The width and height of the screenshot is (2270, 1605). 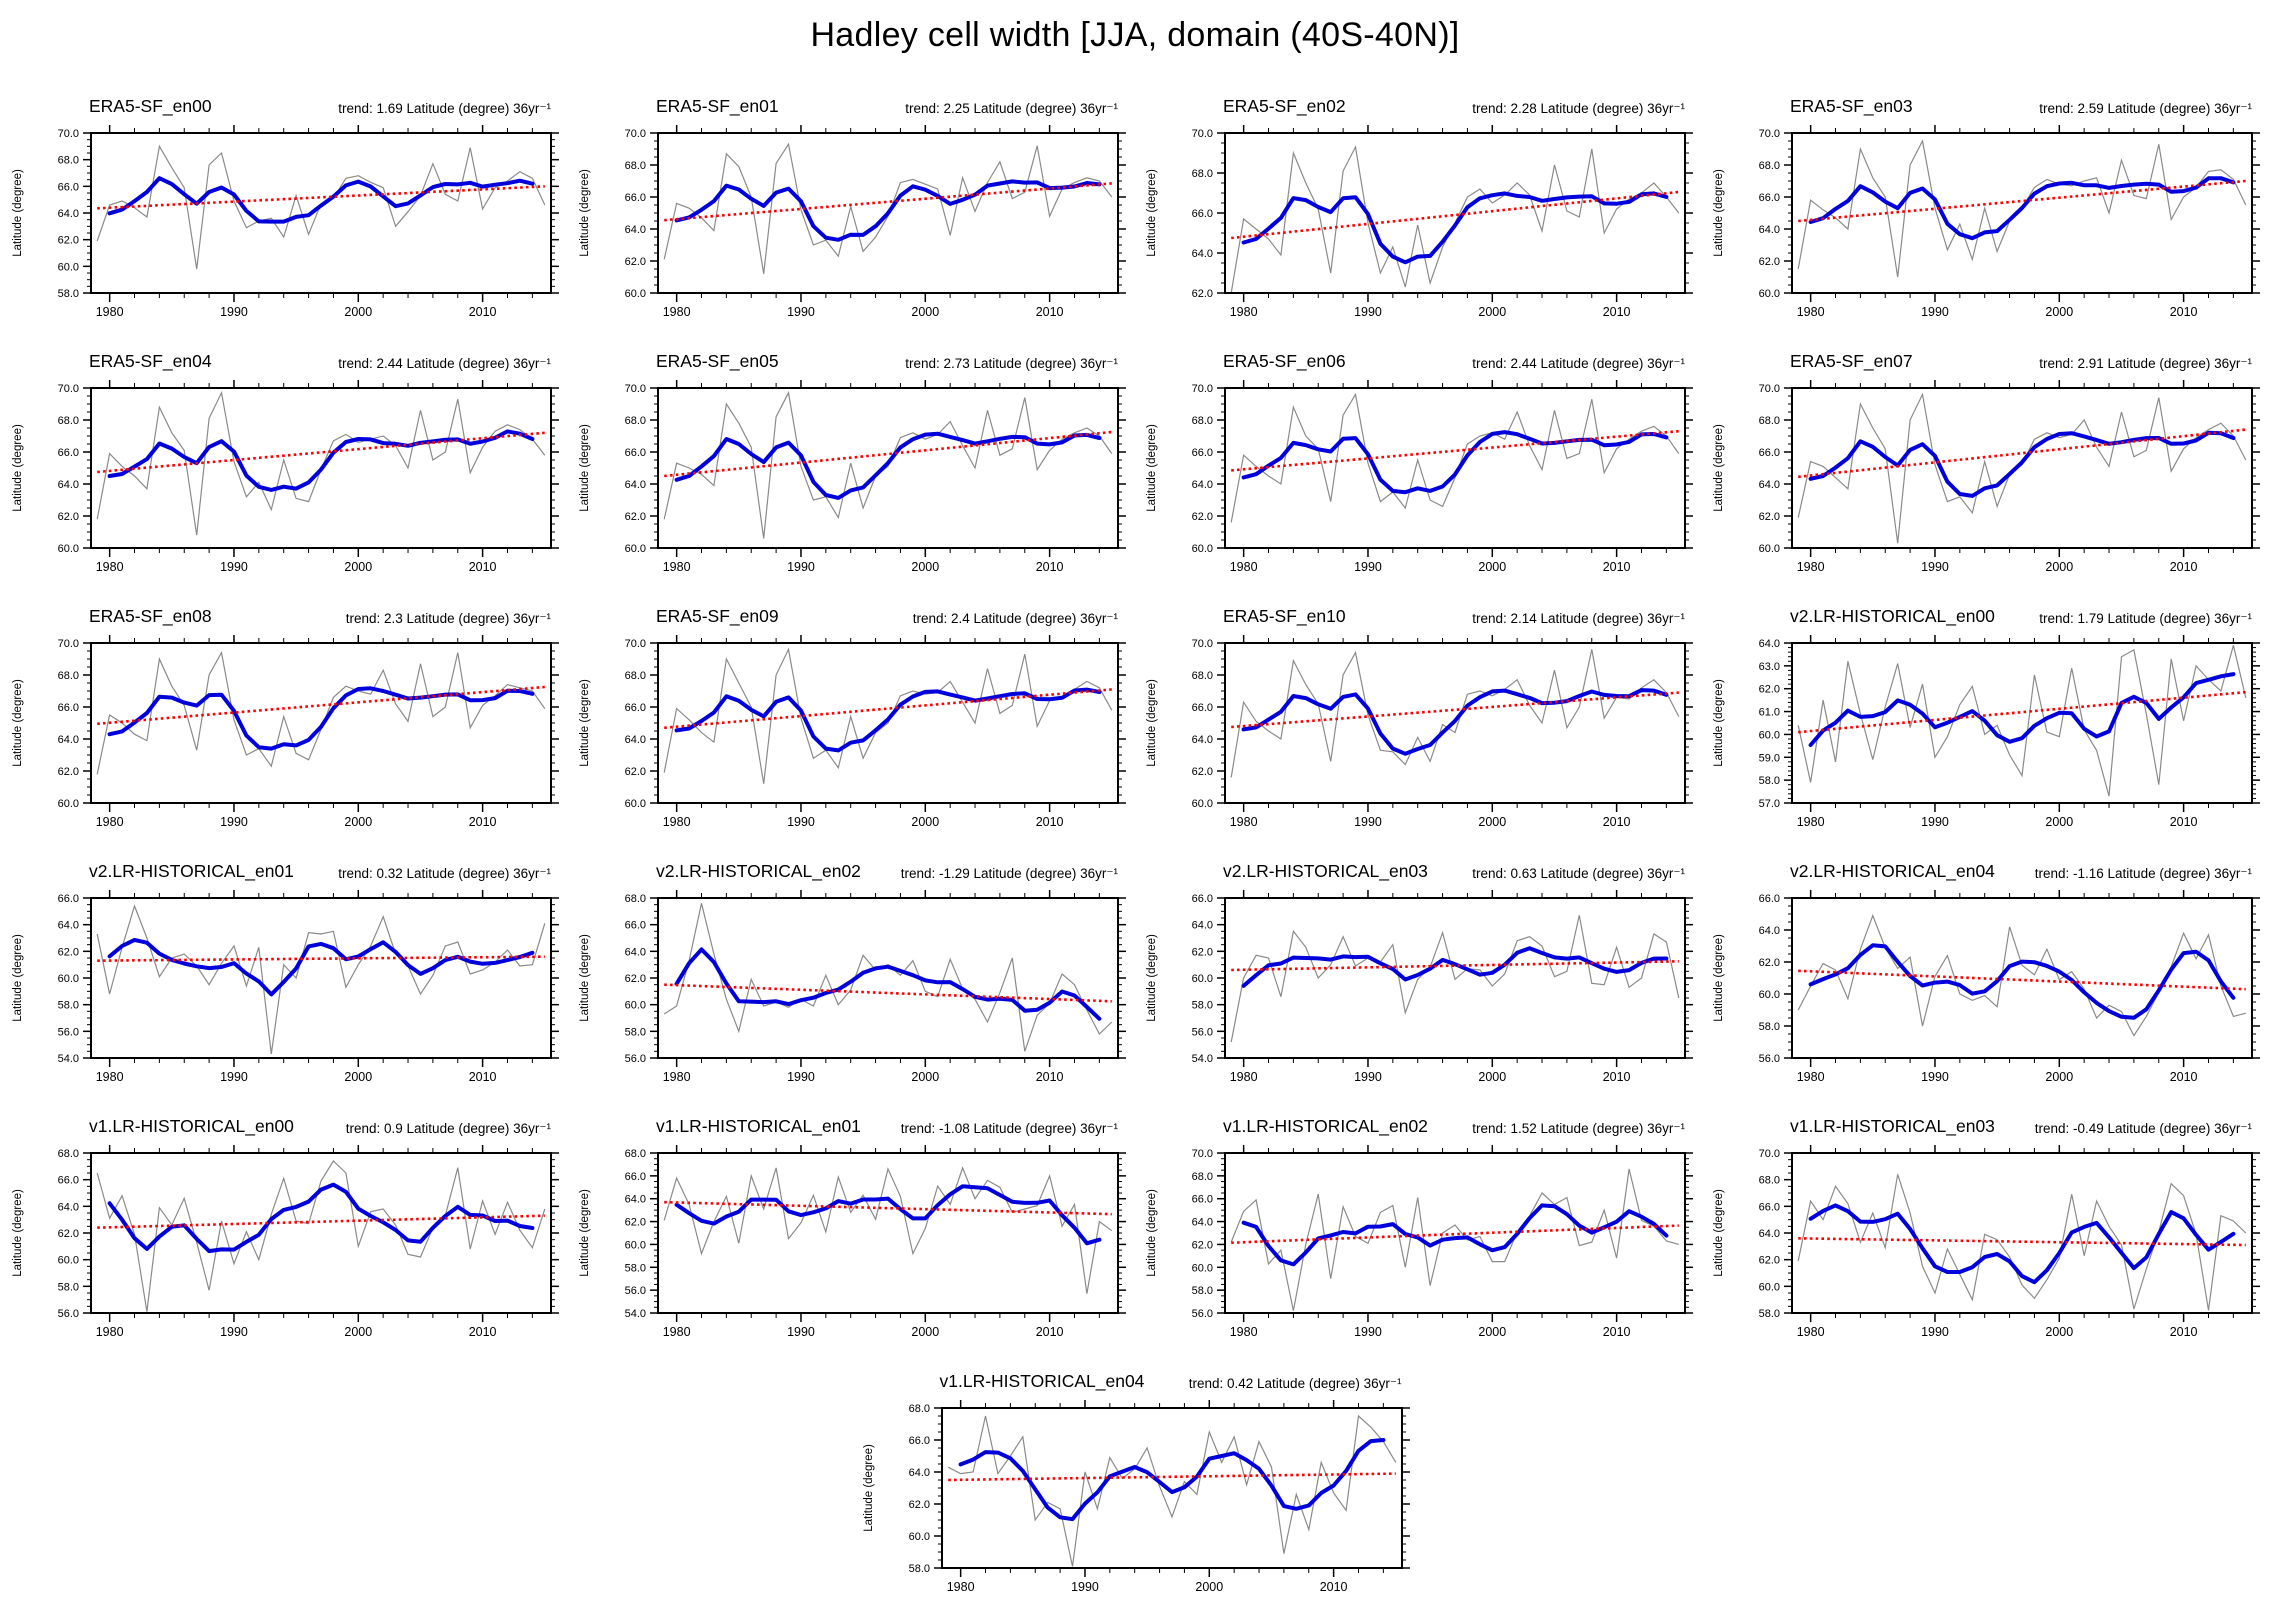 What do you see at coordinates (1769, 804) in the screenshot?
I see `y-tick-label: 57.0` at bounding box center [1769, 804].